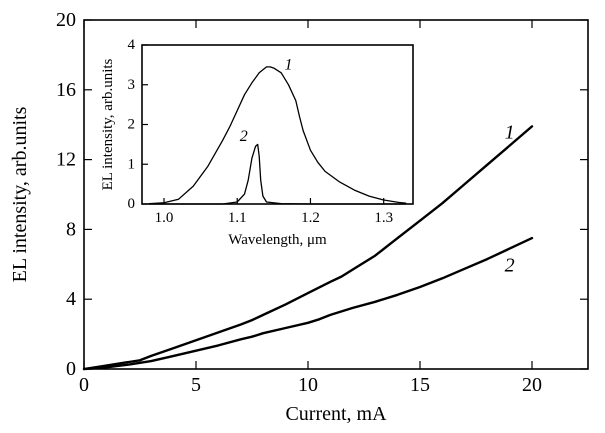 This screenshot has width=605, height=433. I want to click on inset-series-1-tag: 1, so click(288, 65).